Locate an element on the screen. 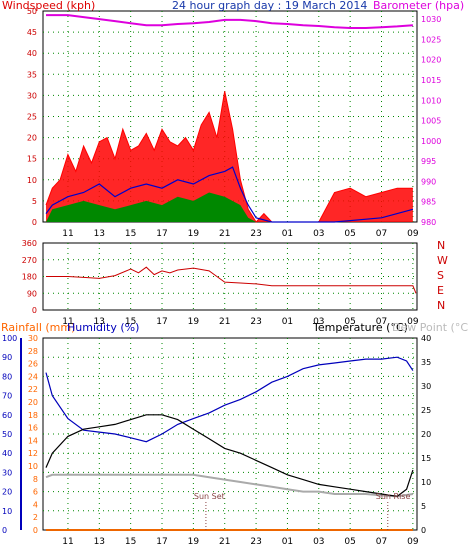 The width and height of the screenshot is (468, 555). windspeed-ytick-label: 35 is located at coordinates (32, 74).